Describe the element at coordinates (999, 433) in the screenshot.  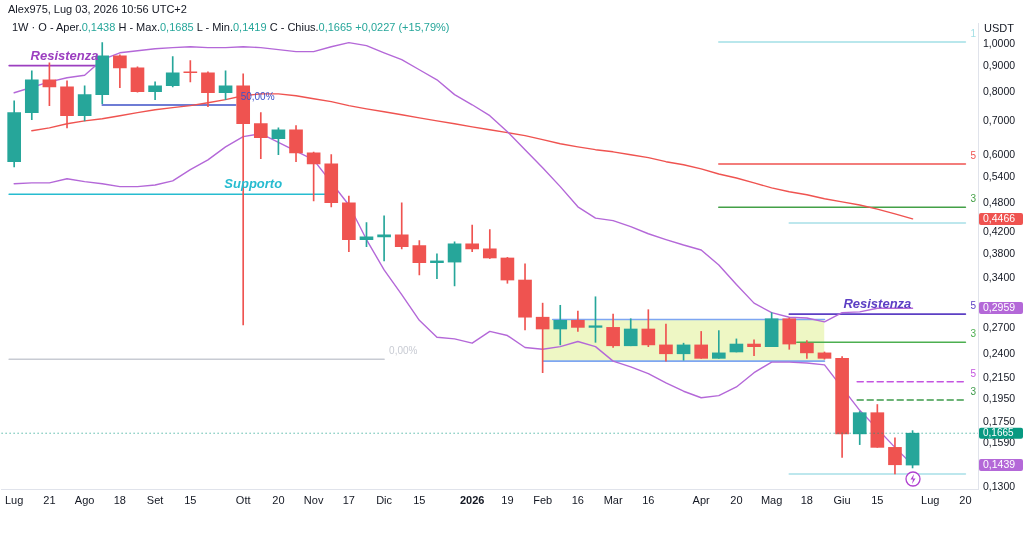
I see `ref-line-label: 0,1665` at that location.